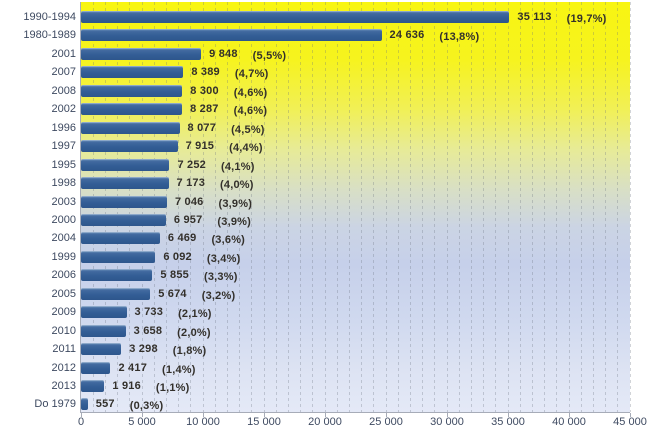 The image size is (670, 433). I want to click on y-axis-label: Do 1979, so click(55, 404).